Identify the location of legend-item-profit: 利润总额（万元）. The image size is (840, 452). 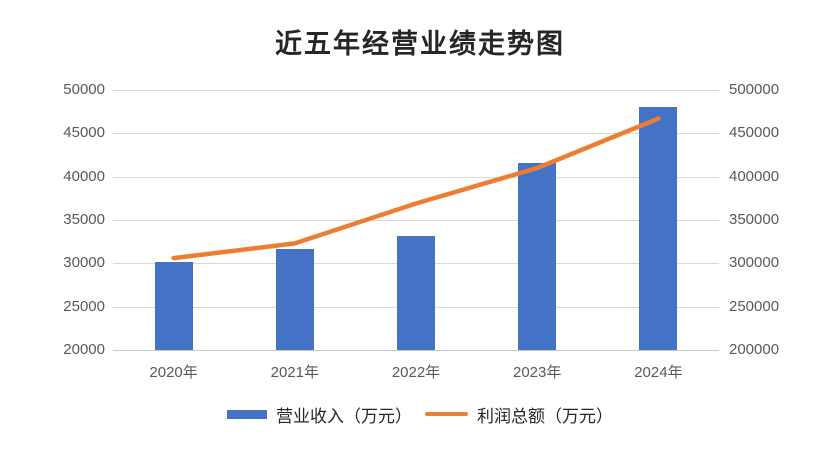
(519, 414).